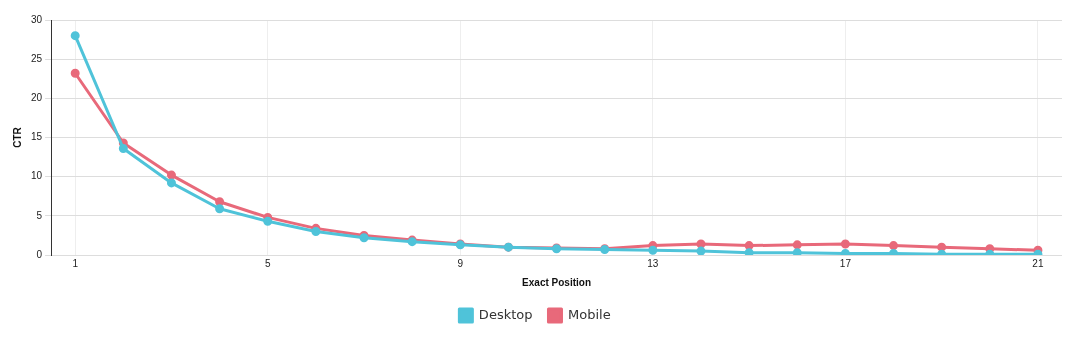  What do you see at coordinates (75, 263) in the screenshot?
I see `x-tick-label: 1` at bounding box center [75, 263].